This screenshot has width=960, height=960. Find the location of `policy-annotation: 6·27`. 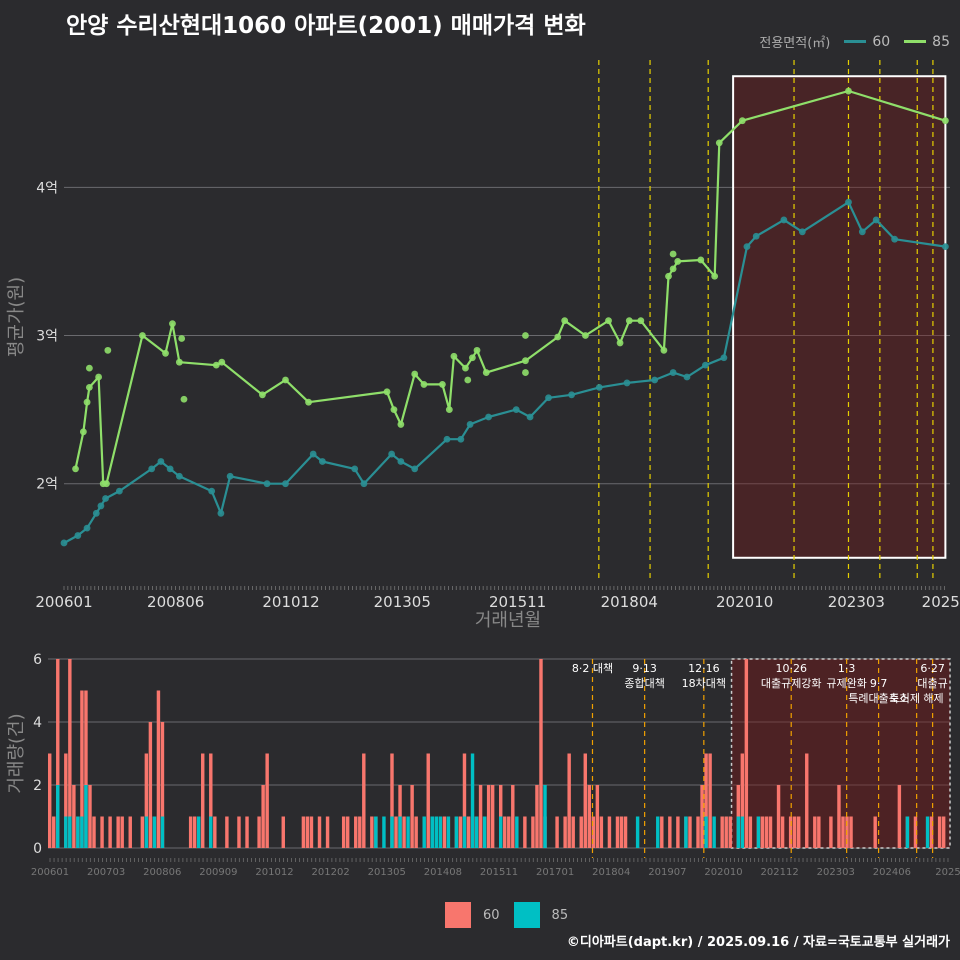

policy-annotation: 6·27 is located at coordinates (932, 668).